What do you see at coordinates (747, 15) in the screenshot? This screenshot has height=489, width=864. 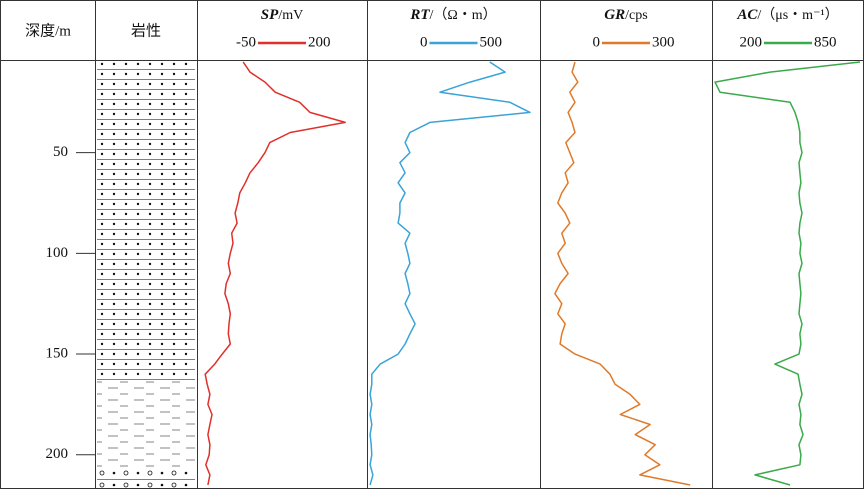 I see `curve-name: AC` at bounding box center [747, 15].